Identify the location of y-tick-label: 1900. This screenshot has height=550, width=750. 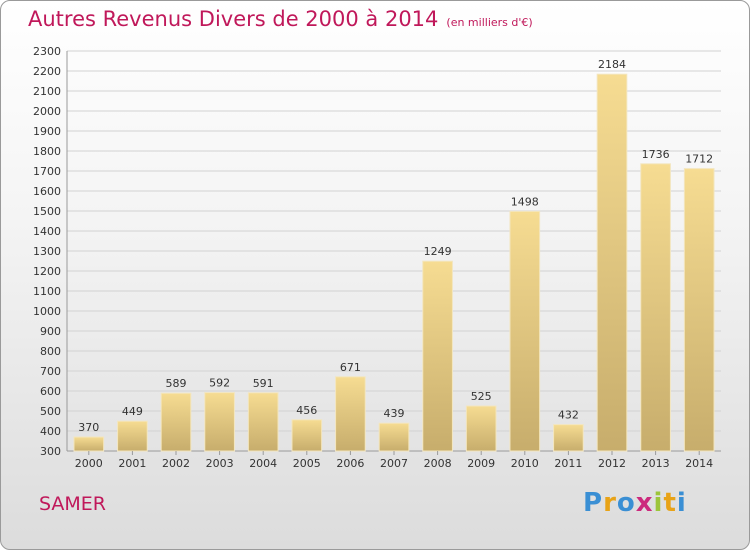
(47, 131).